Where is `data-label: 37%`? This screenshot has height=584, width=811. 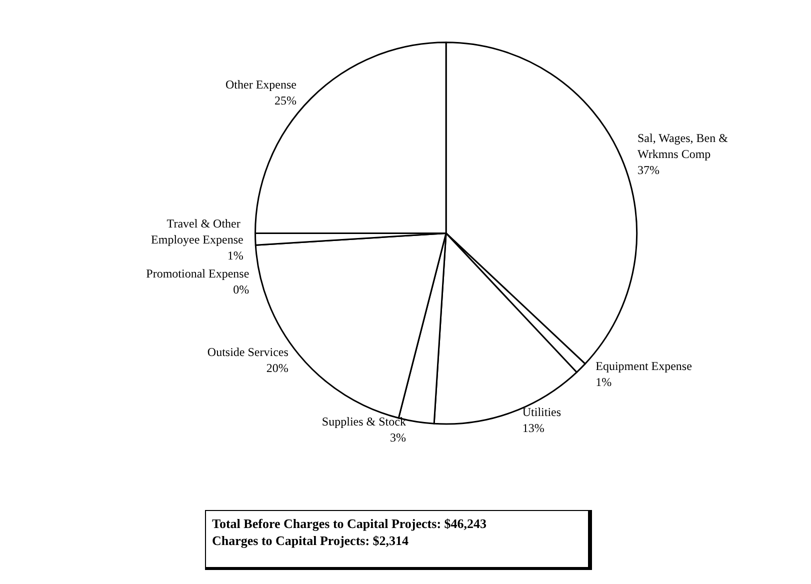
data-label: 37% is located at coordinates (649, 170).